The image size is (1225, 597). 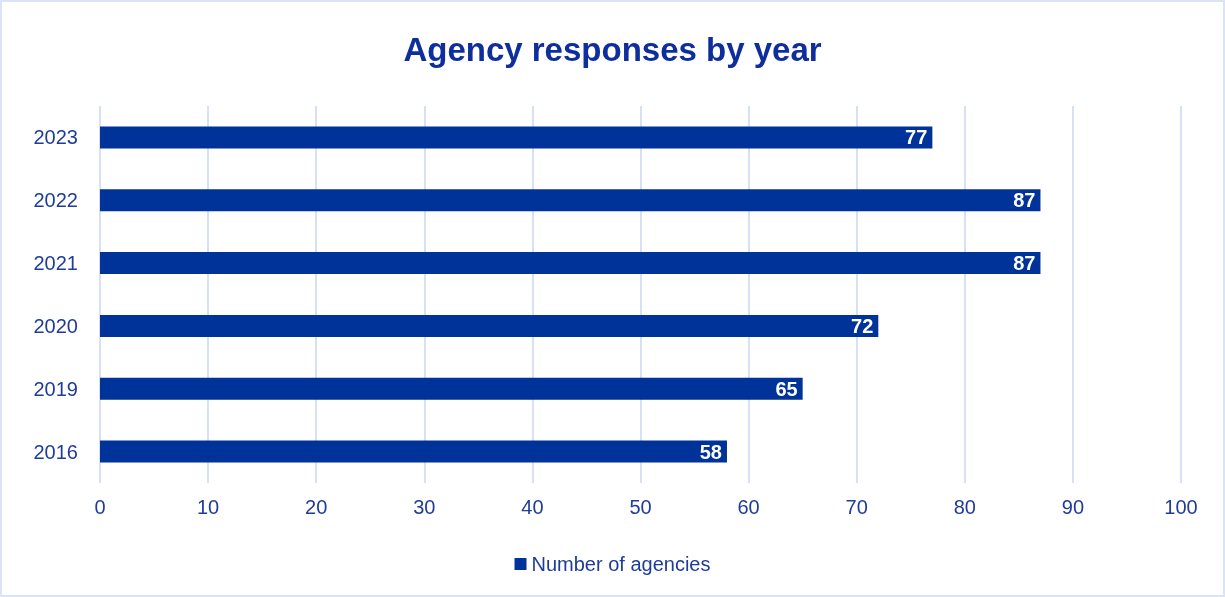 I want to click on x-tick-label: 100, so click(x=1181, y=507).